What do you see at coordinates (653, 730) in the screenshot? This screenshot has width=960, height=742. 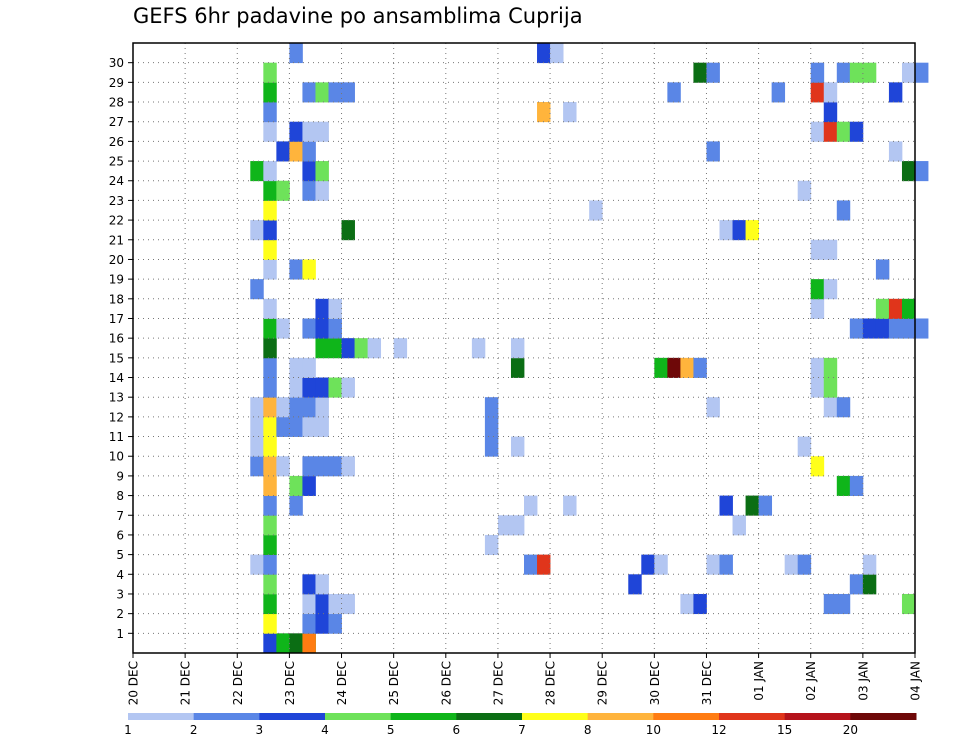 I see `legend-break-label: 10` at bounding box center [653, 730].